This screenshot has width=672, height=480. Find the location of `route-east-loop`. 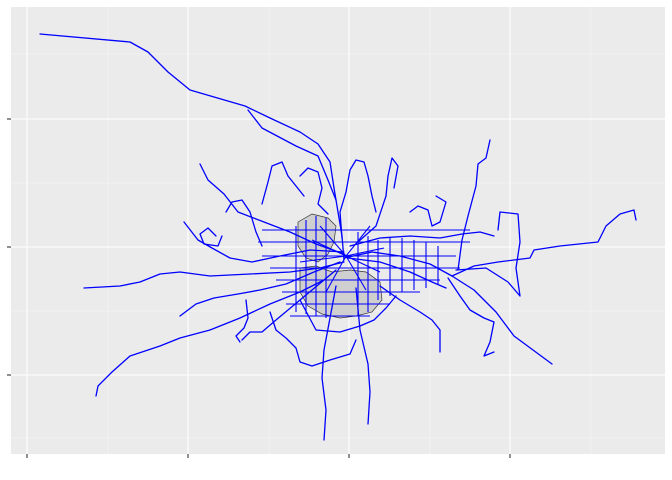

route-east-loop is located at coordinates (488, 254).